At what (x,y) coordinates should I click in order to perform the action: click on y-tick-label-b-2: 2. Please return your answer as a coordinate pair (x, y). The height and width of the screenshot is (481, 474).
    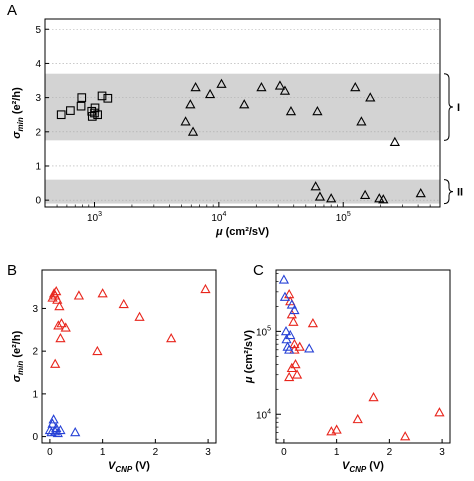
    Looking at the image, I should click on (35, 352).